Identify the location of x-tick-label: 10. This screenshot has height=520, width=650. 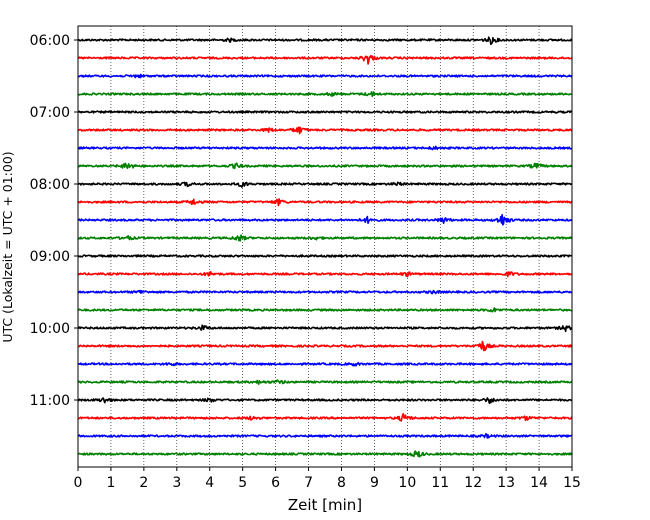
(407, 483).